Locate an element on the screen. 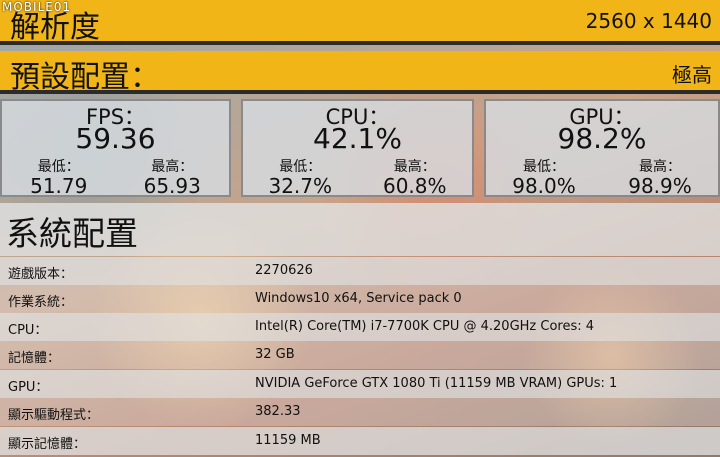 The height and width of the screenshot is (457, 720). system-row-value: 382.33 is located at coordinates (278, 411).